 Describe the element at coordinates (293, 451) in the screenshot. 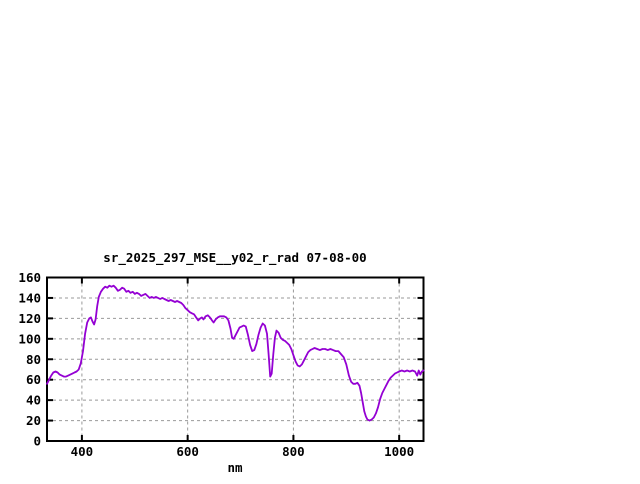

I see `x-tick-label: 800` at that location.